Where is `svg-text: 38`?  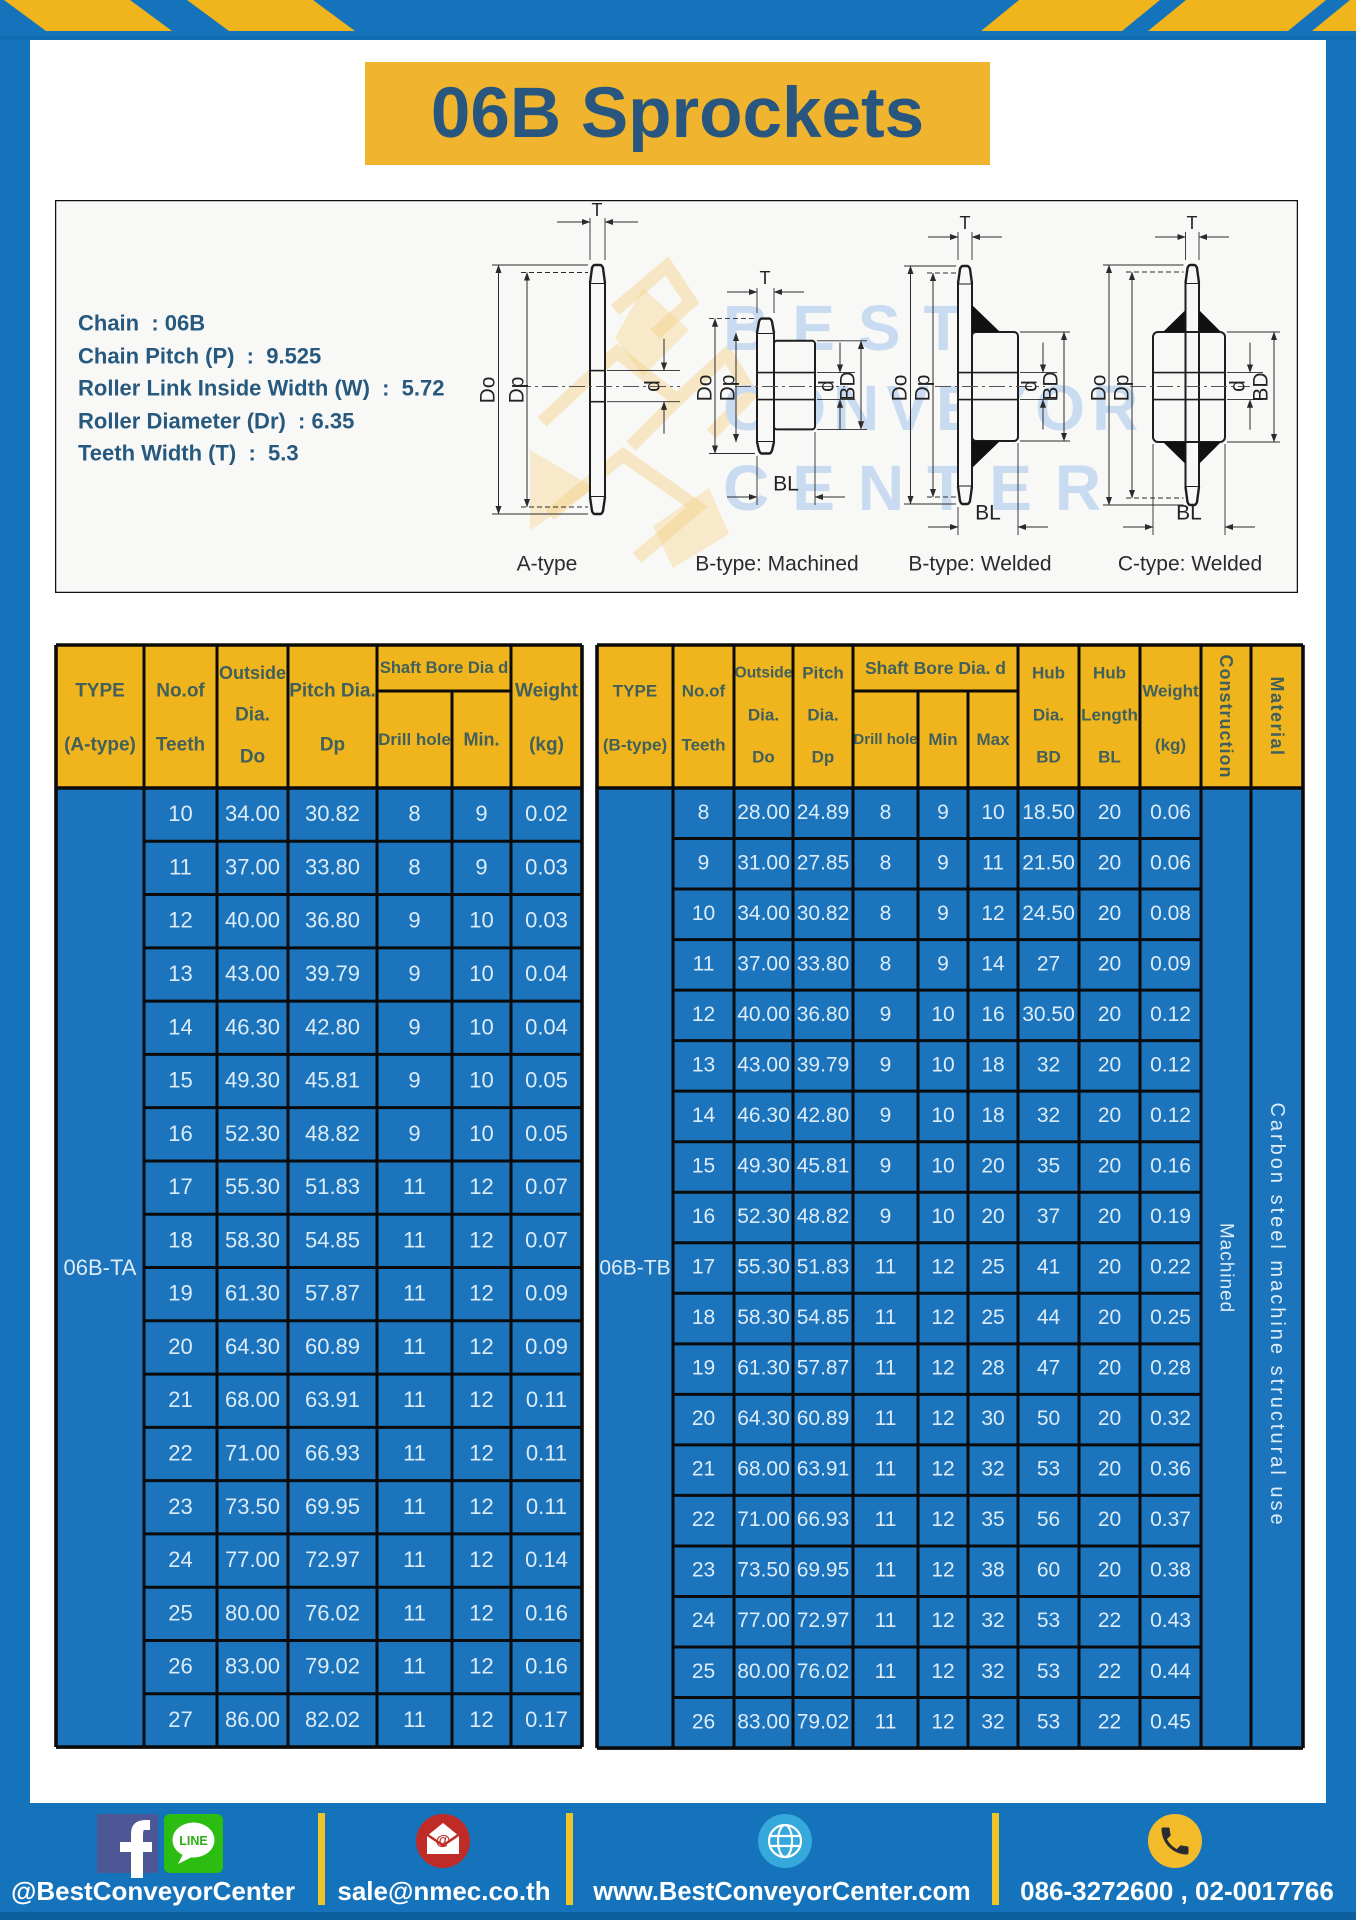 svg-text: 38 is located at coordinates (992, 1570).